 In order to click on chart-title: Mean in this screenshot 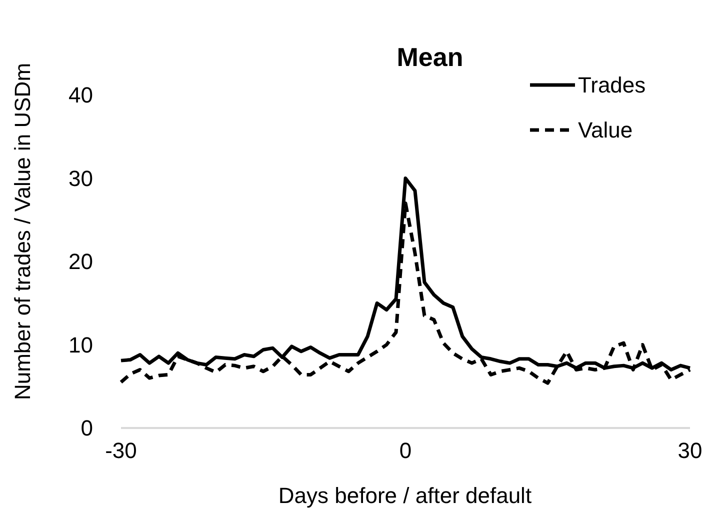, I will do `click(430, 57)`.